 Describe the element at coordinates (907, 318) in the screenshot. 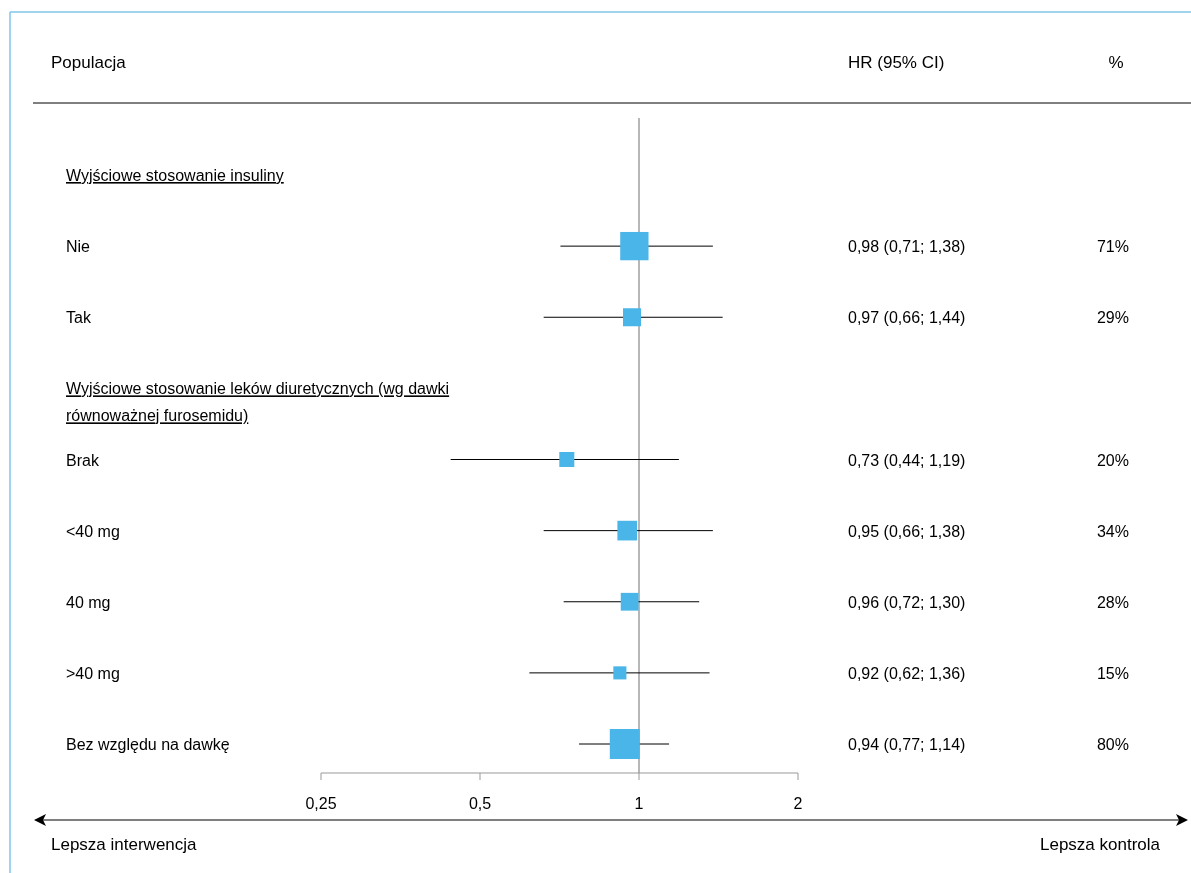

I see `data-label: 0,97 (0,66; 1,44)` at that location.